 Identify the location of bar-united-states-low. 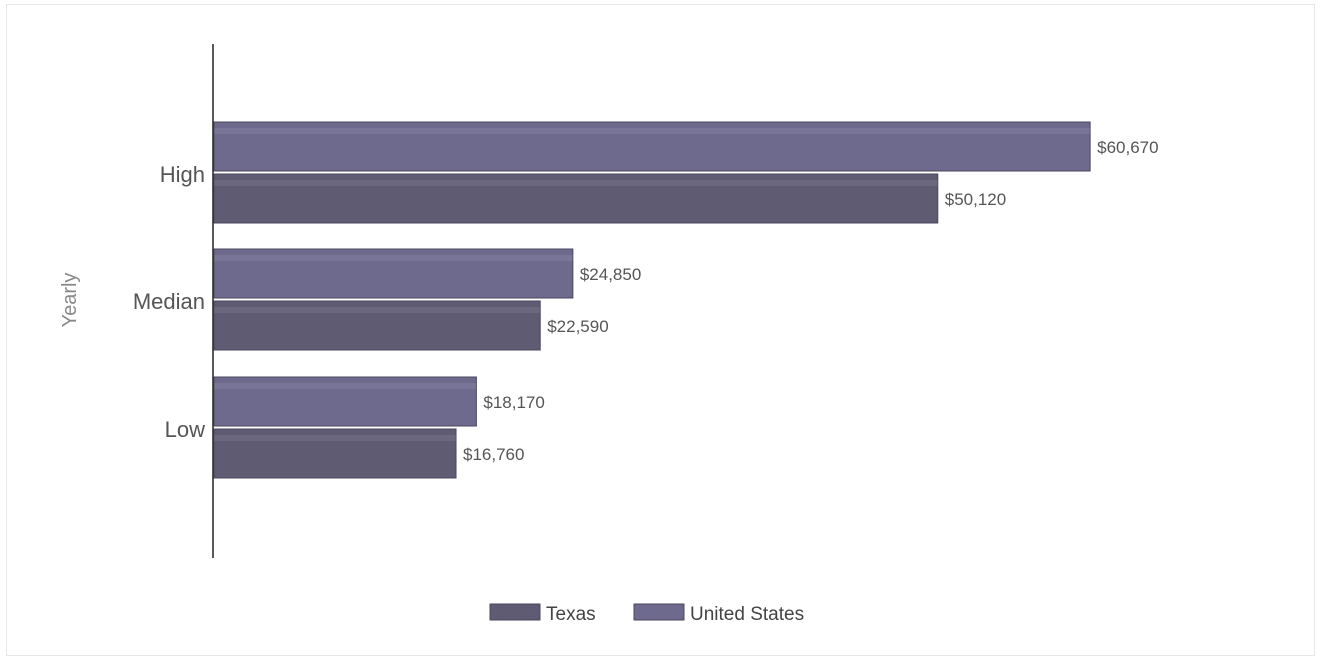
(345, 401).